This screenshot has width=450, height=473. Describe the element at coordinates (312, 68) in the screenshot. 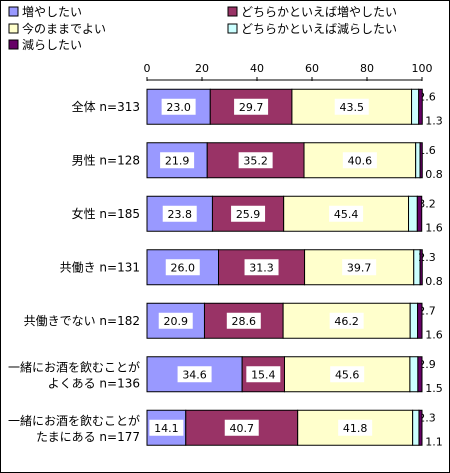

I see `x-tick-label-3: 60` at that location.